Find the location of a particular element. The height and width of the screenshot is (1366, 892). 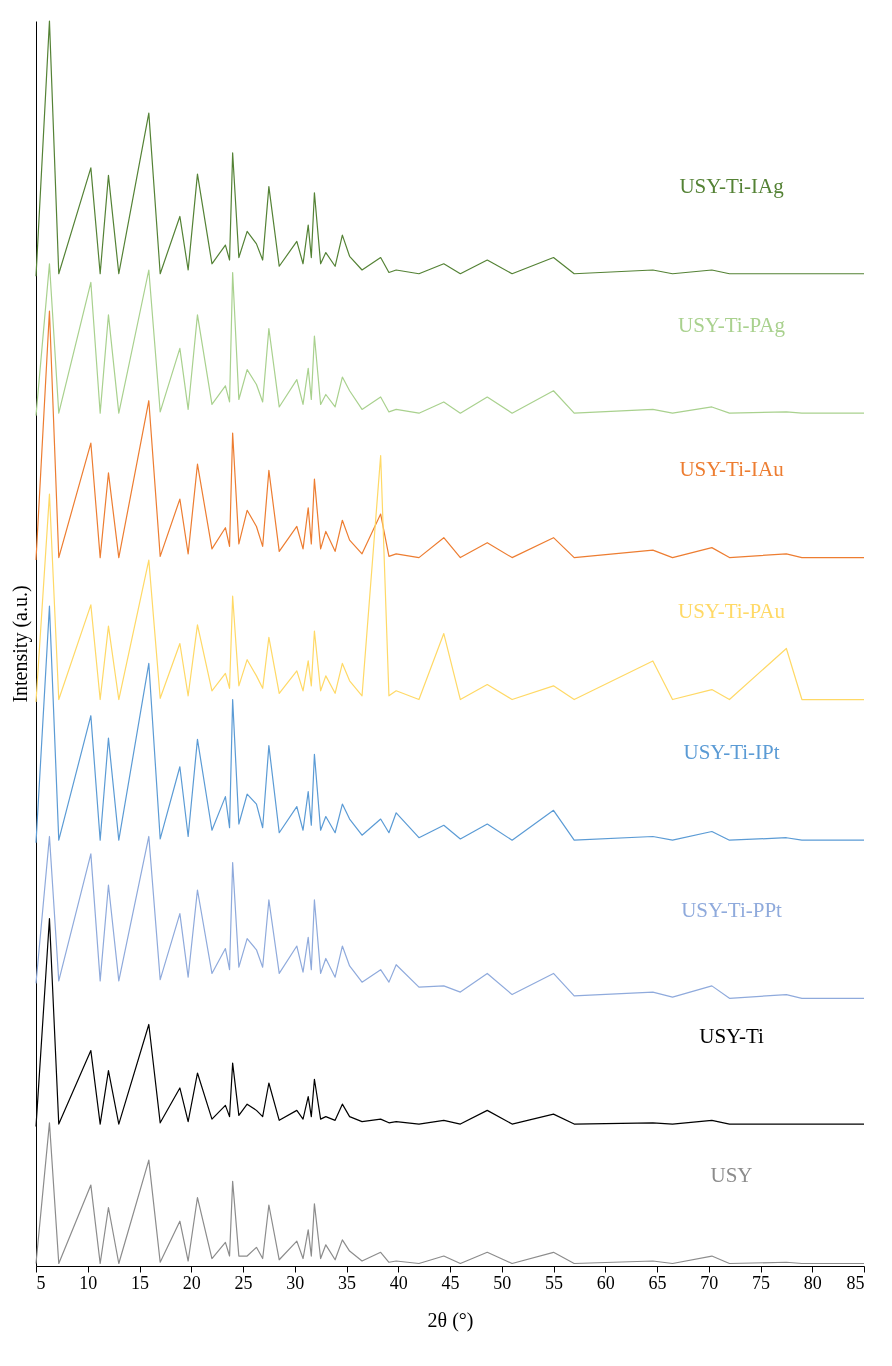

x-tick-label: 60 is located at coordinates (605, 1282).